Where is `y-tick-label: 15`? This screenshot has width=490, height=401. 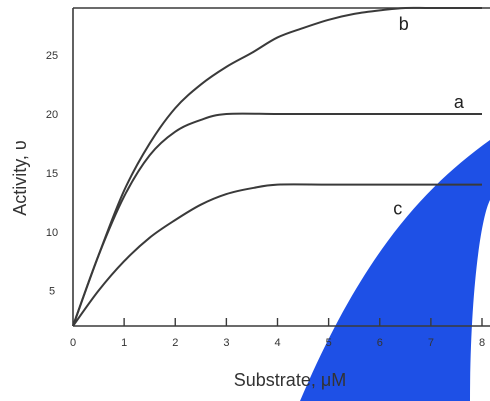
y-tick-label: 15 is located at coordinates (52, 174).